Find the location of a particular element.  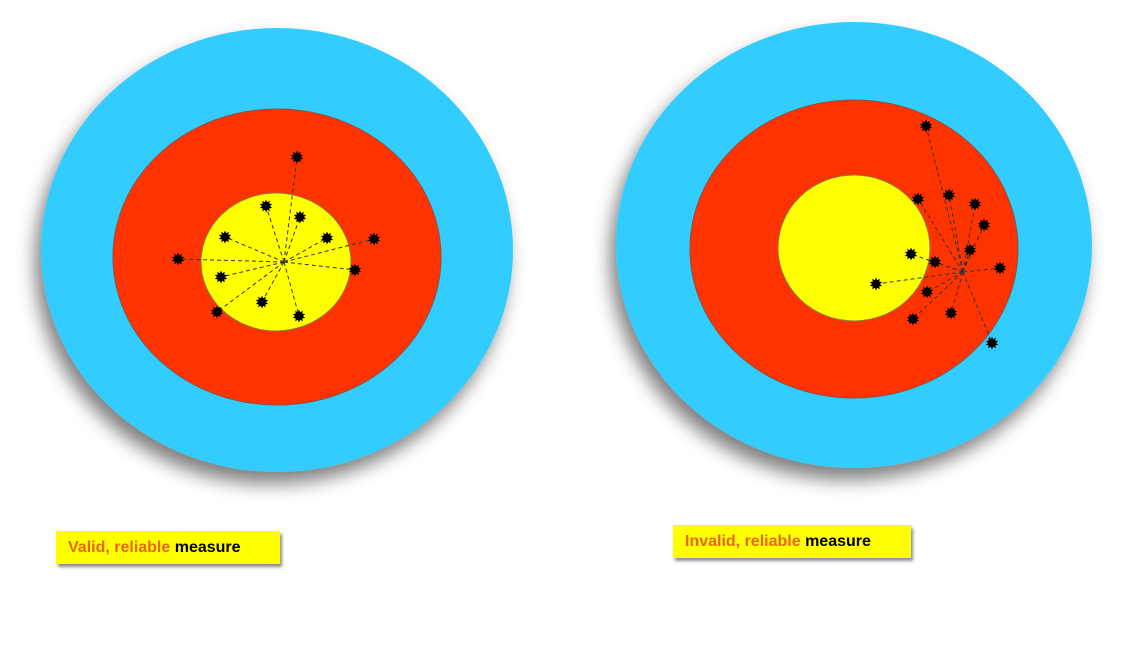

bullseye is located at coordinates (854, 248).